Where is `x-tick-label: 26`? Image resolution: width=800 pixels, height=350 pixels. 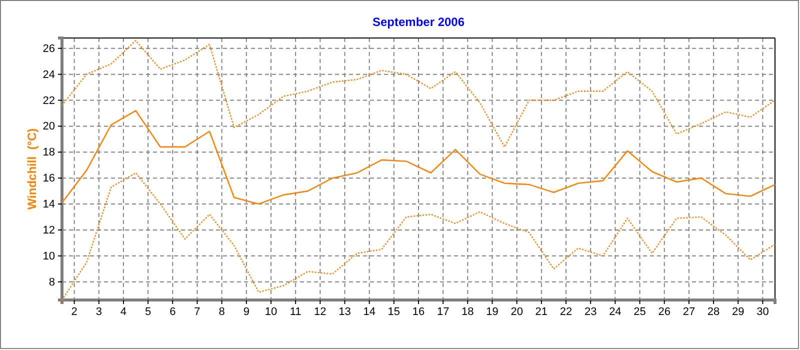 x-tick-label: 26 is located at coordinates (664, 312).